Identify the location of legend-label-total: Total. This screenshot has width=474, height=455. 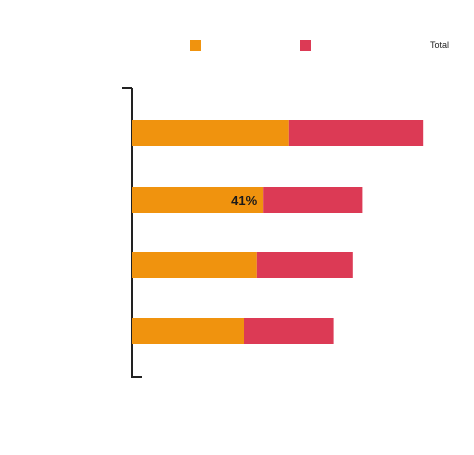
(440, 45).